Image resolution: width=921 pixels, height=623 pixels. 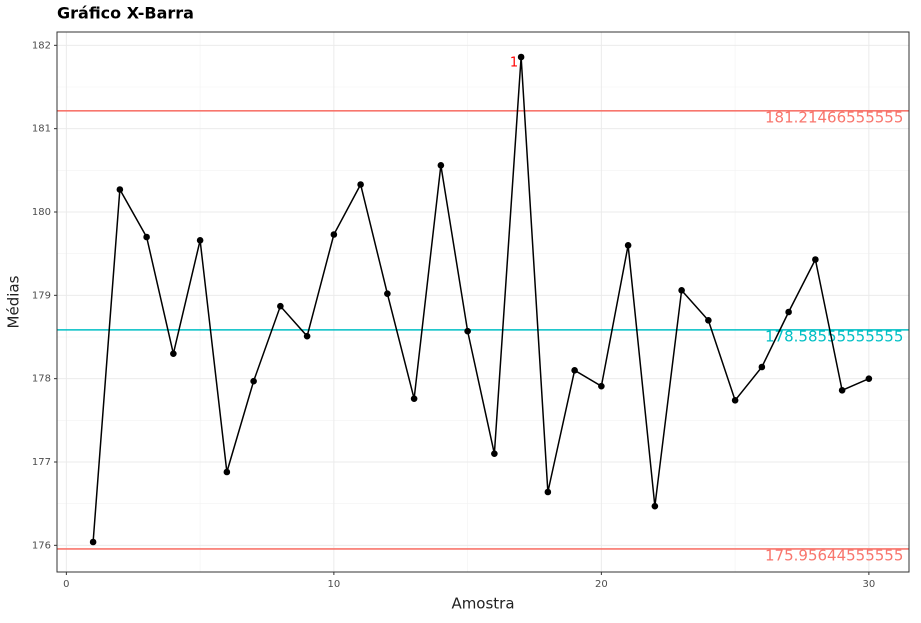 I want to click on y-tick-label: 182, so click(x=41, y=45).